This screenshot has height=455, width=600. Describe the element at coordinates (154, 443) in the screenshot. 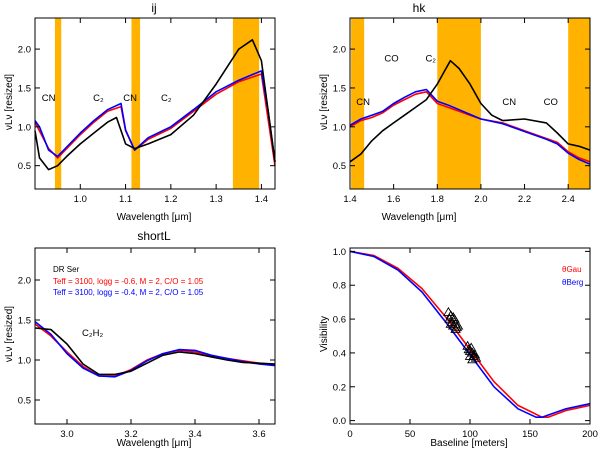

I see `x-axis-label-shortL: Wavelength [μm]` at that location.